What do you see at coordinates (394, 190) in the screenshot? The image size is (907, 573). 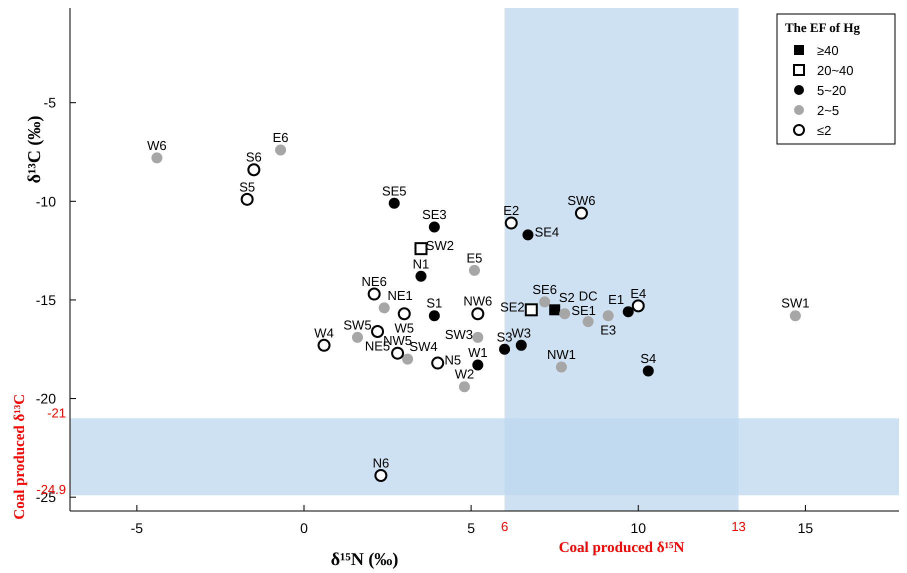 I see `annotation: SE5` at bounding box center [394, 190].